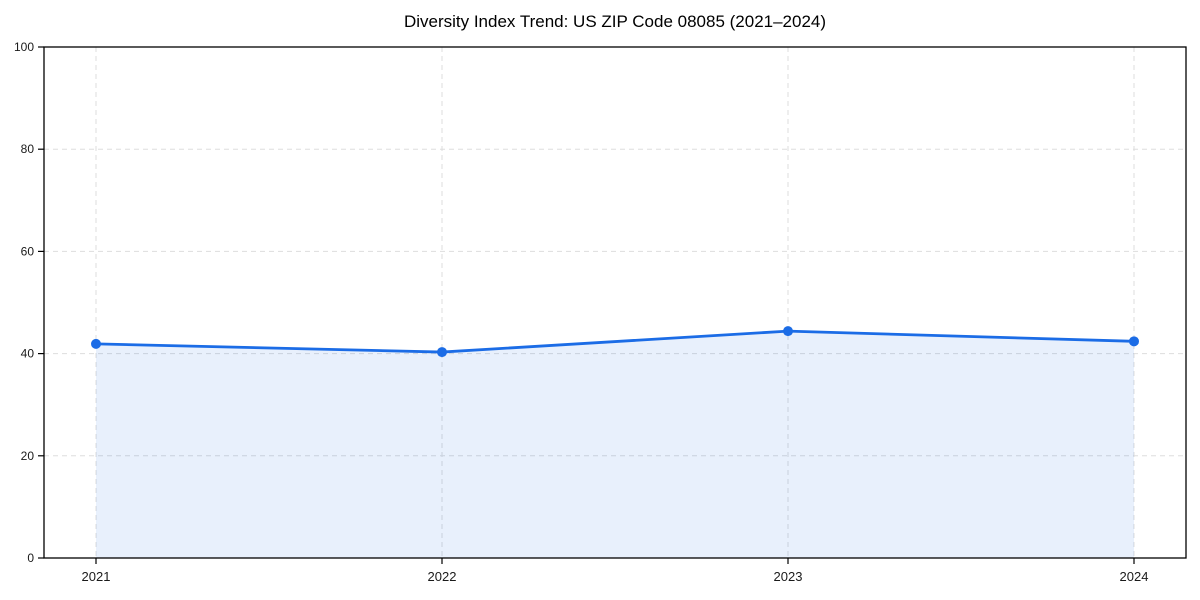  What do you see at coordinates (24, 47) in the screenshot?
I see `y-tick-label: 100` at bounding box center [24, 47].